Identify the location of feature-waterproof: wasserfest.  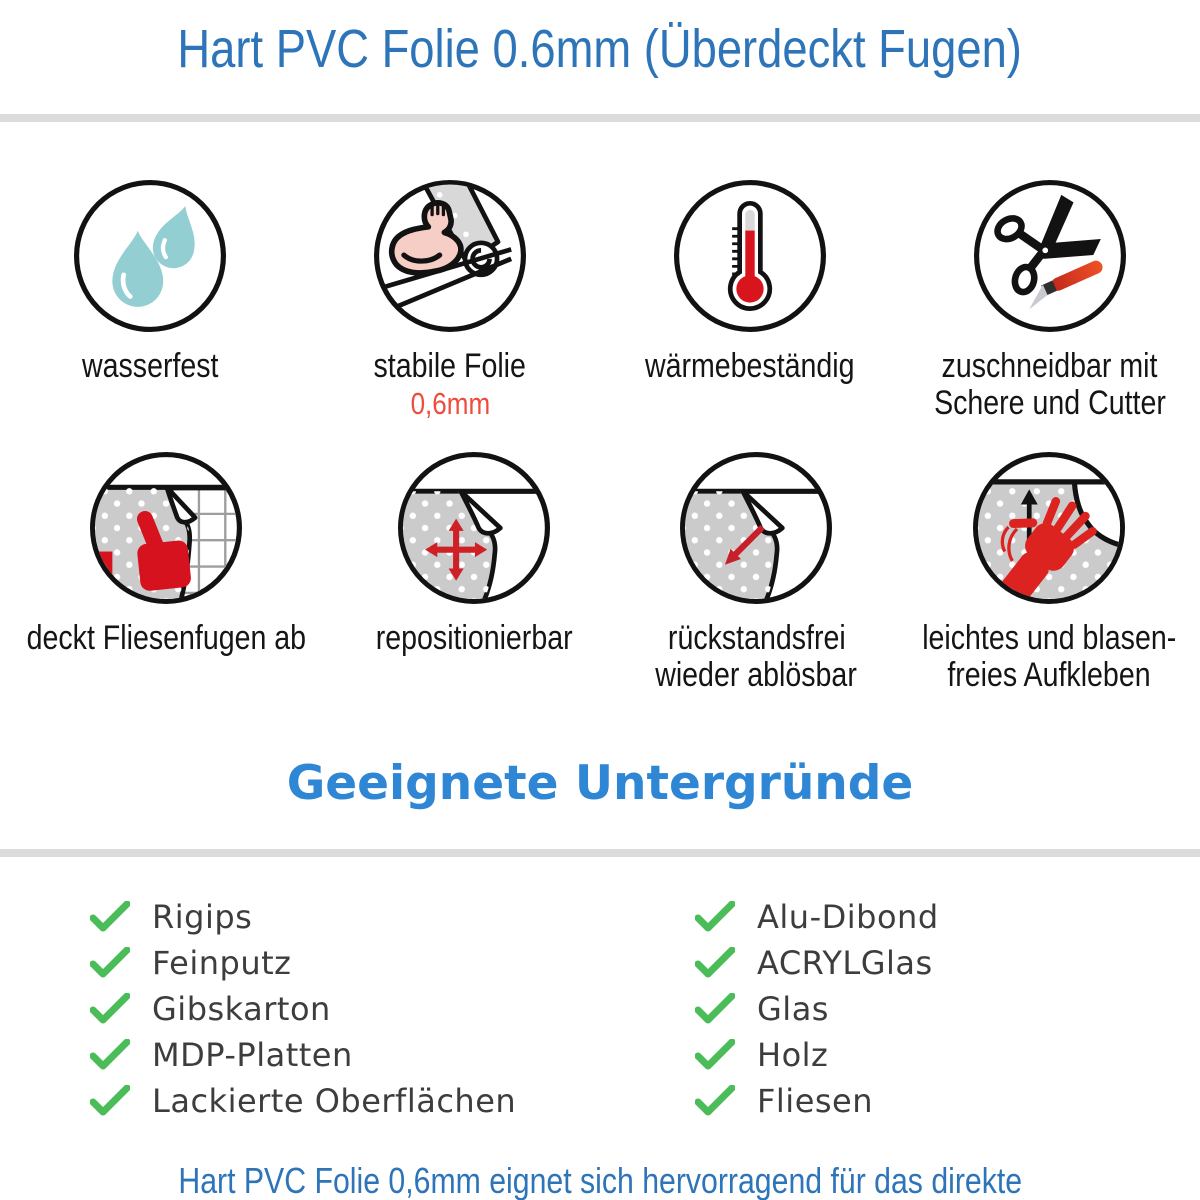
(150, 299).